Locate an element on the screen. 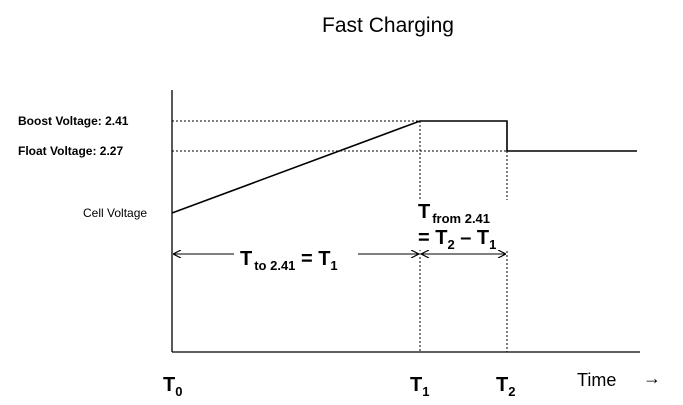 This screenshot has height=405, width=683. diagram-title: Fast Charging is located at coordinates (388, 25).